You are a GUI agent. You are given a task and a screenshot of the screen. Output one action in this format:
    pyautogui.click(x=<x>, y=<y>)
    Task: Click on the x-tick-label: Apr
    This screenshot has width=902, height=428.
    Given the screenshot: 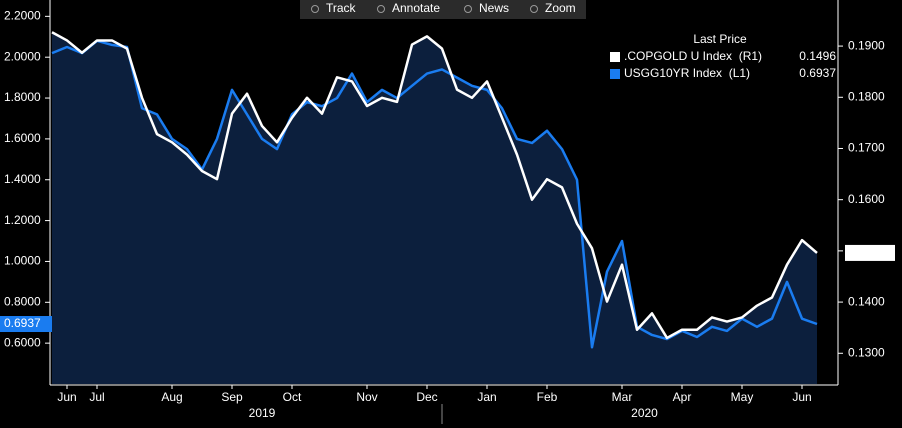 What is the action you would take?
    pyautogui.click(x=682, y=397)
    